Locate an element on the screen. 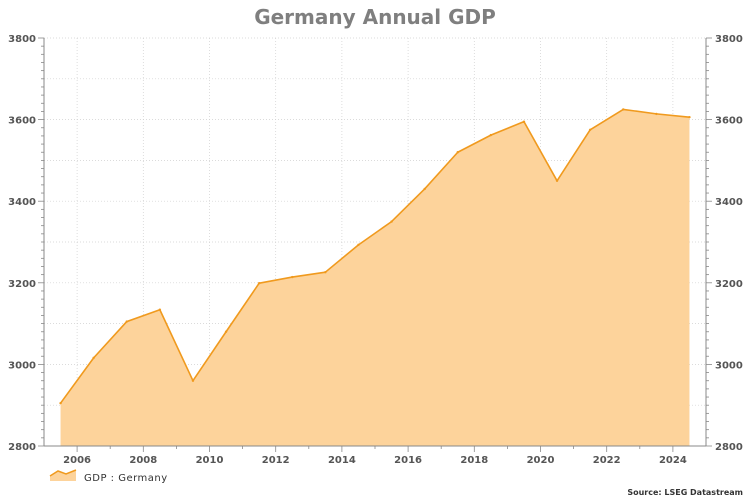  x-tick-label: 2014 is located at coordinates (342, 460).